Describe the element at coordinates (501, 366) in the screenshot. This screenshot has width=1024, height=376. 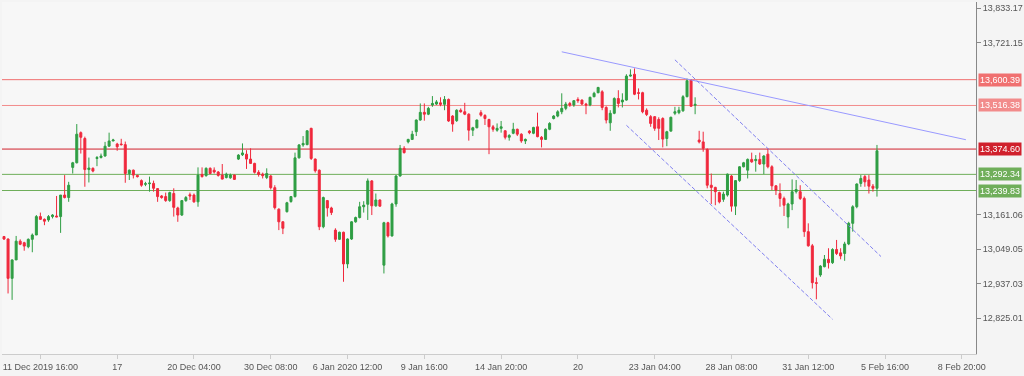
I see `x-tick-label: 14 Jan 20:00` at that location.